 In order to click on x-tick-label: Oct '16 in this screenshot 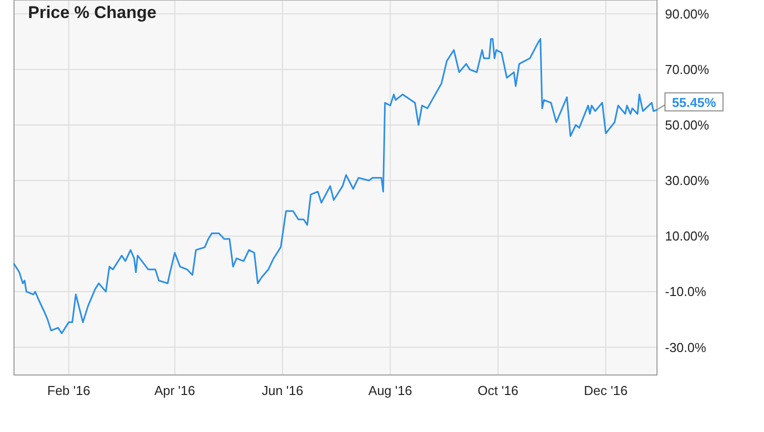, I will do `click(498, 390)`.